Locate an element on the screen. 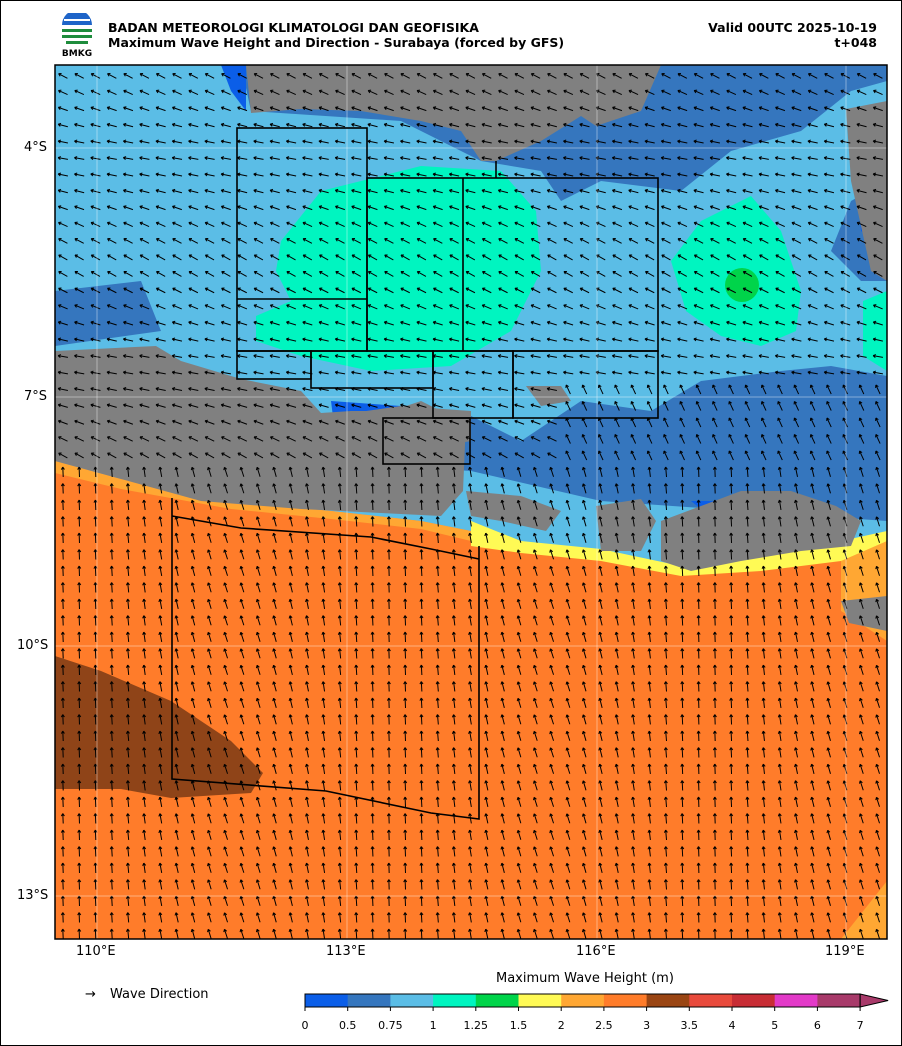  colorbar-tick-label: 7 is located at coordinates (860, 1025).